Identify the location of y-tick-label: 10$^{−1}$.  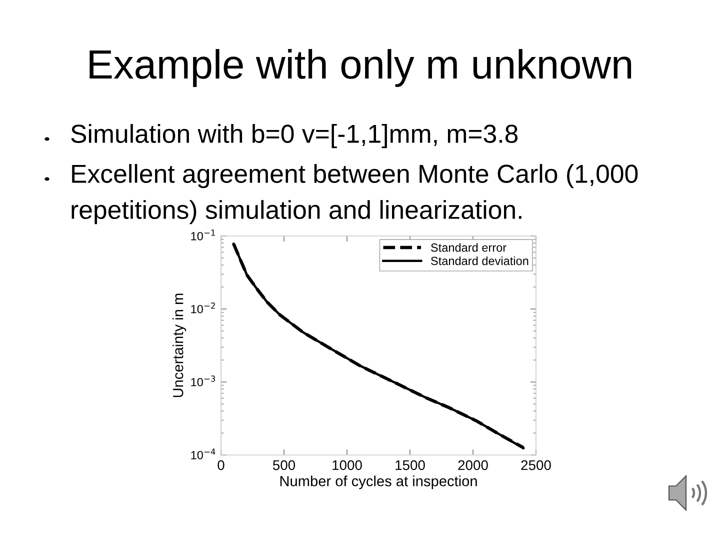
(203, 235).